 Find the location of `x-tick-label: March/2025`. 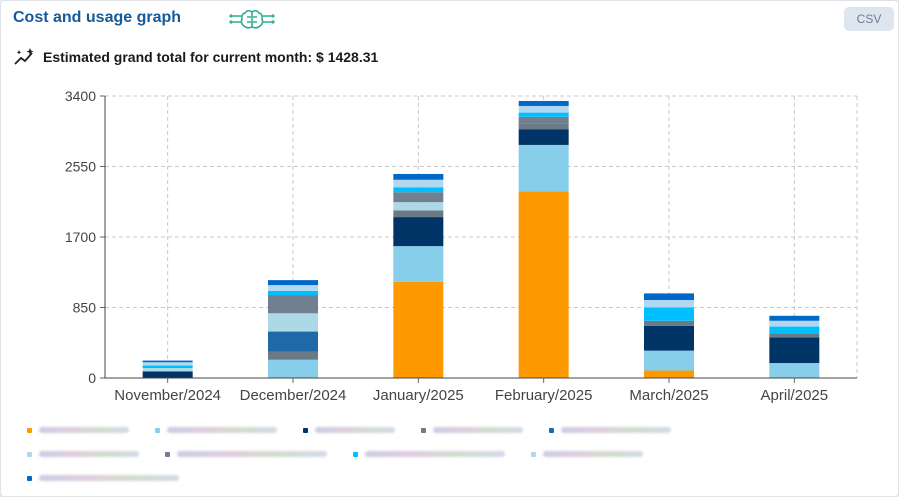

x-tick-label: March/2025 is located at coordinates (668, 395).